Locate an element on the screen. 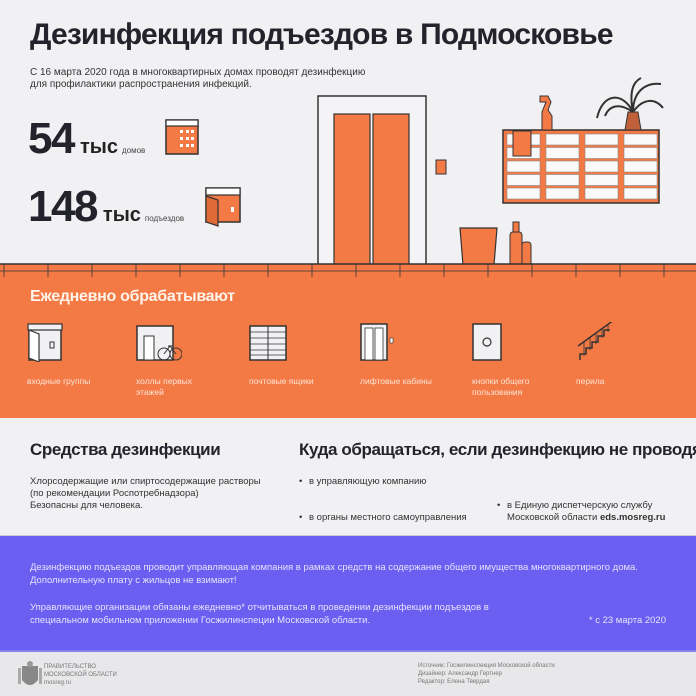 The height and width of the screenshot is (696, 696). floor is located at coordinates (348, 271).